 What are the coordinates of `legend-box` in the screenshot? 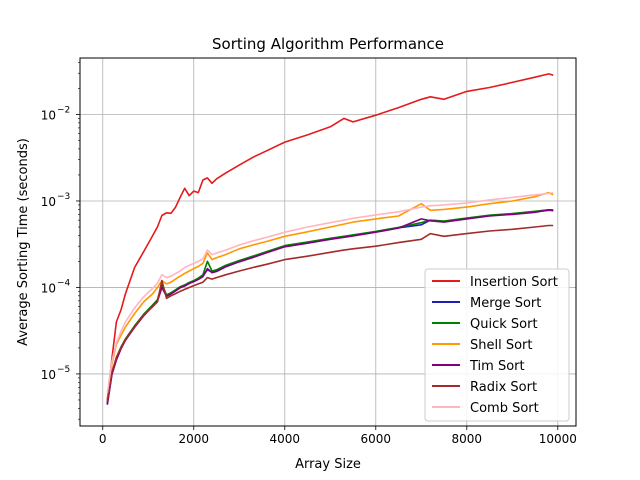 It's located at (497, 345).